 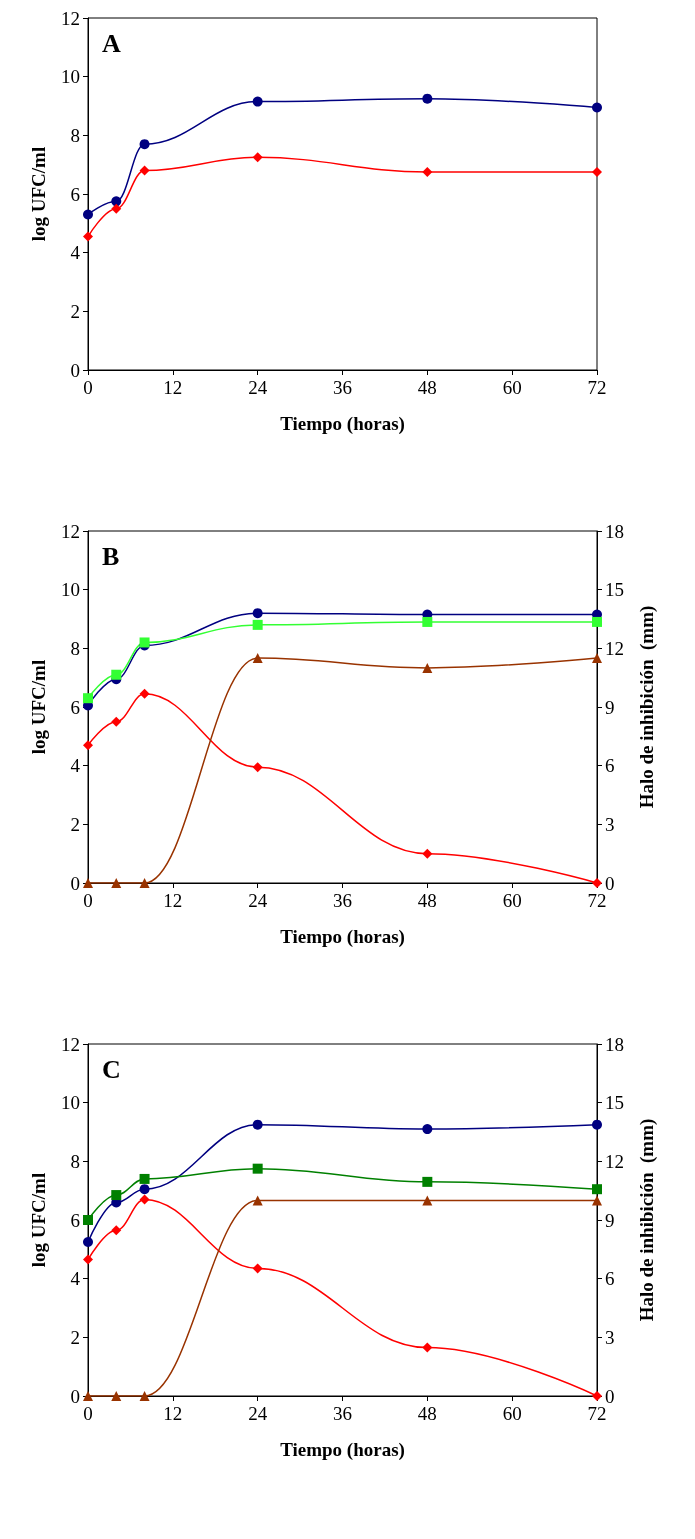 I want to click on chart-title: B, so click(x=111, y=556).